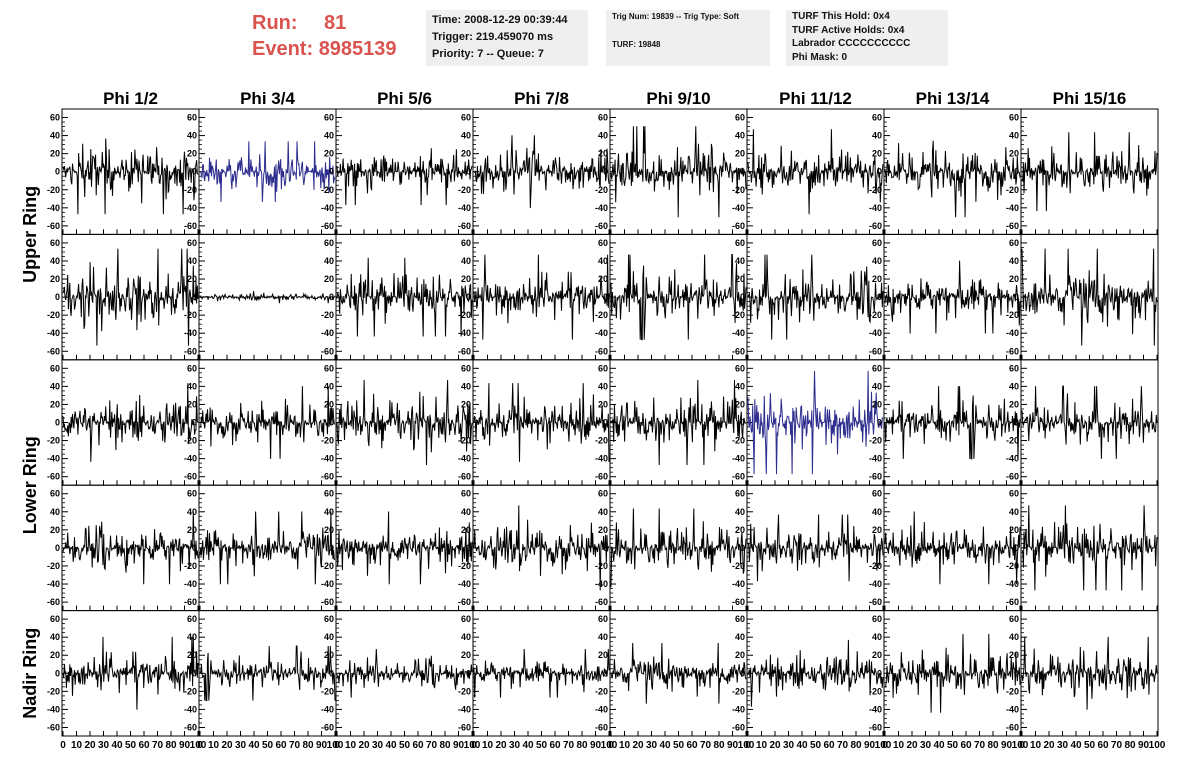  What do you see at coordinates (329, 530) in the screenshot?
I see `y-tick-label-r3-c2-4: 20` at bounding box center [329, 530].